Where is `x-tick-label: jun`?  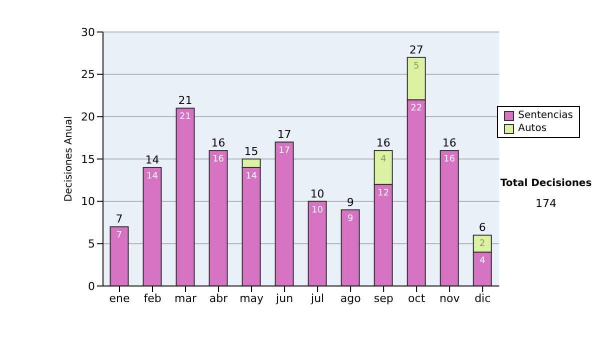
x-tick-label: jun is located at coordinates (284, 298).